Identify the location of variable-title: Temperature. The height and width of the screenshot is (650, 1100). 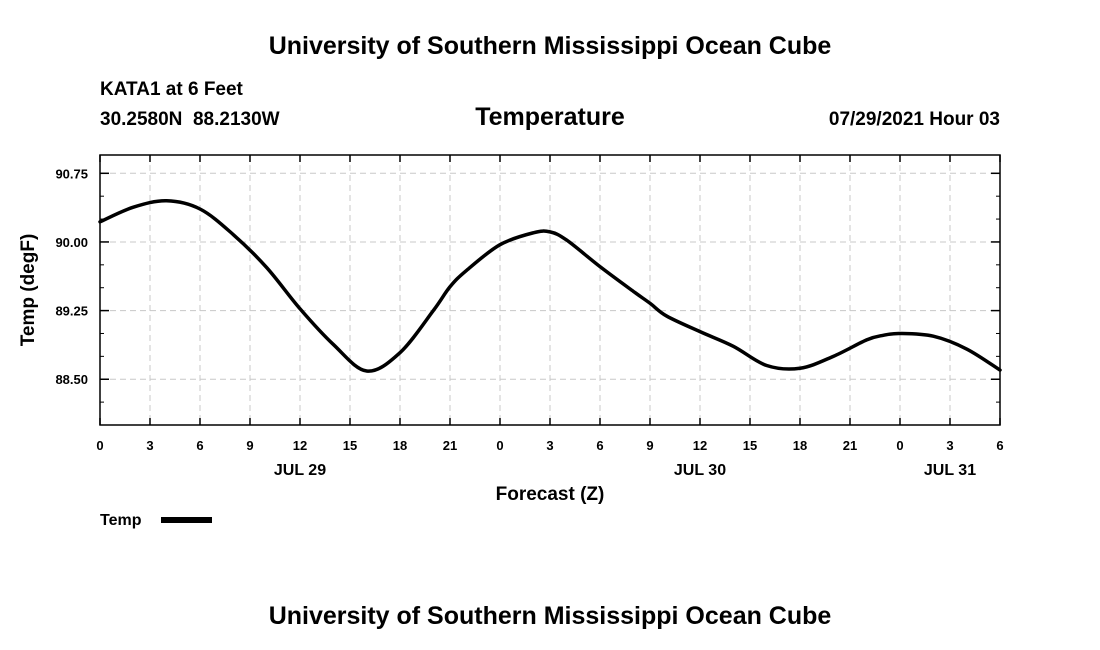
(550, 117).